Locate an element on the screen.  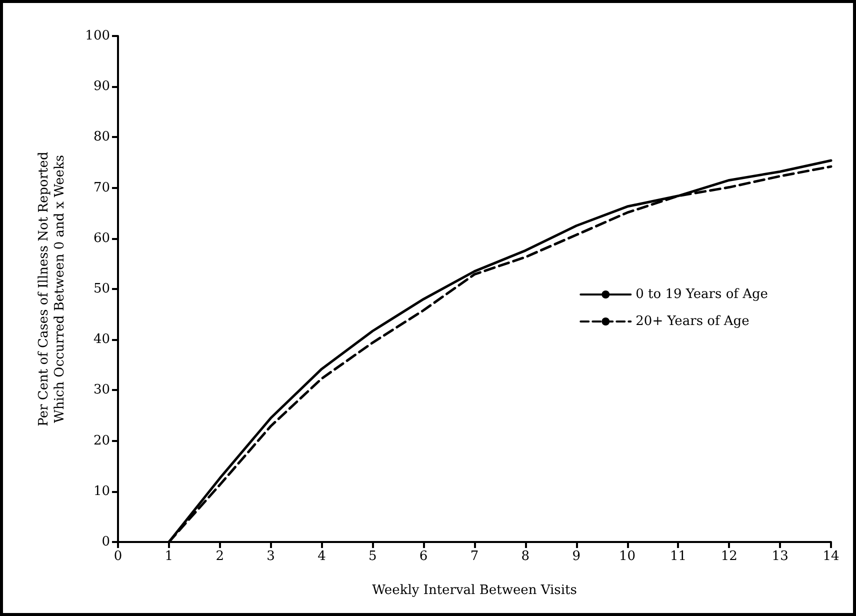
x-tick-label: 12 is located at coordinates (729, 556).